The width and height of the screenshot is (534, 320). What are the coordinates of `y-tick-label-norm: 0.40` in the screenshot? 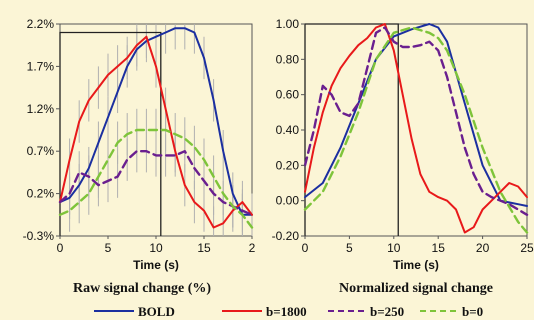 It's located at (288, 130).